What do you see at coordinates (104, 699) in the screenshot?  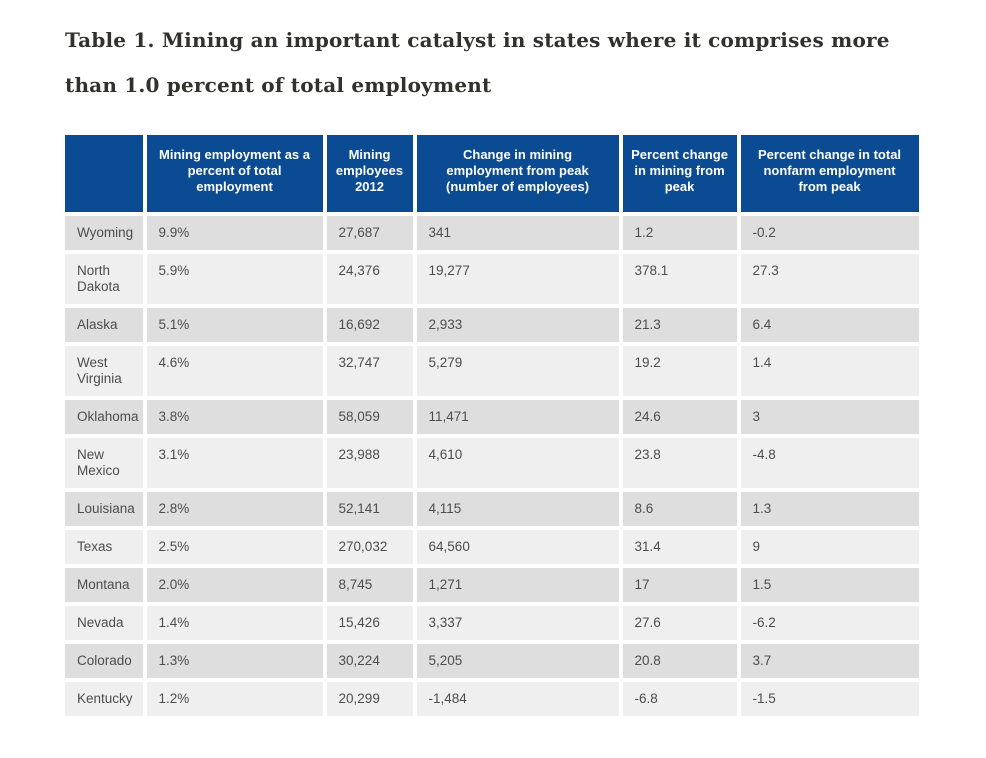 I see `state-cell: Kentucky` at bounding box center [104, 699].